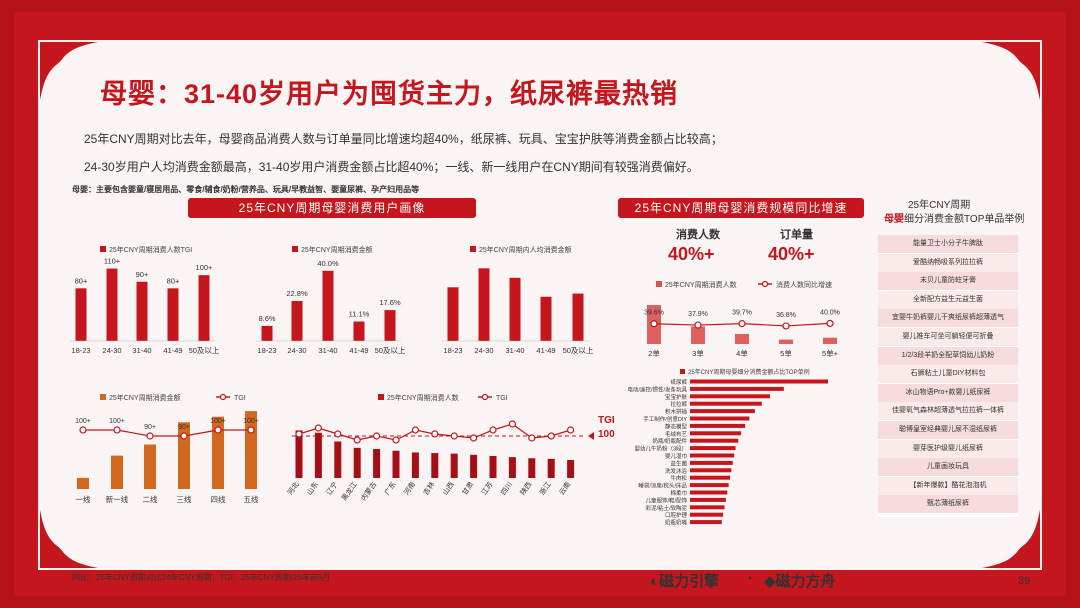  Describe the element at coordinates (452, 350) in the screenshot. I see `age_avg-tick: 18-23` at that location.